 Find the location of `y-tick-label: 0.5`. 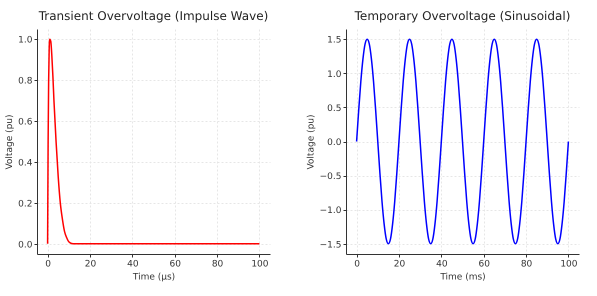

y-tick-label: 0.5 is located at coordinates (334, 109).